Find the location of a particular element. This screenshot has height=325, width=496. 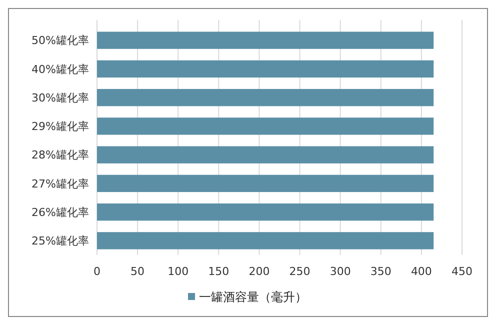

y-tick-label: 28%罐化率 is located at coordinates (60, 155).